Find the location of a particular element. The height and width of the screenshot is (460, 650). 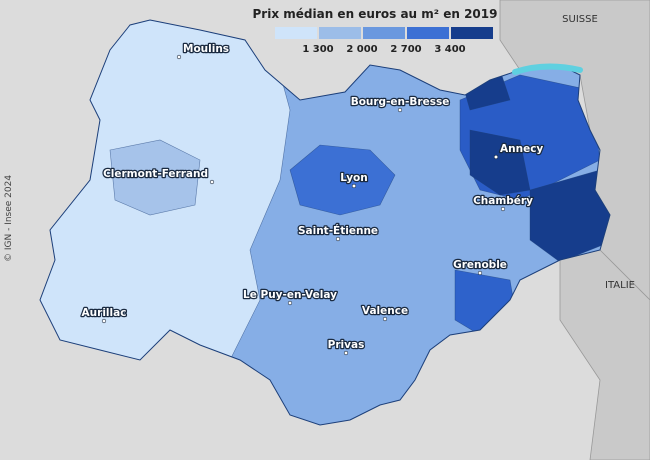

city-label: Clermont-Ferrand is located at coordinates (155, 174).